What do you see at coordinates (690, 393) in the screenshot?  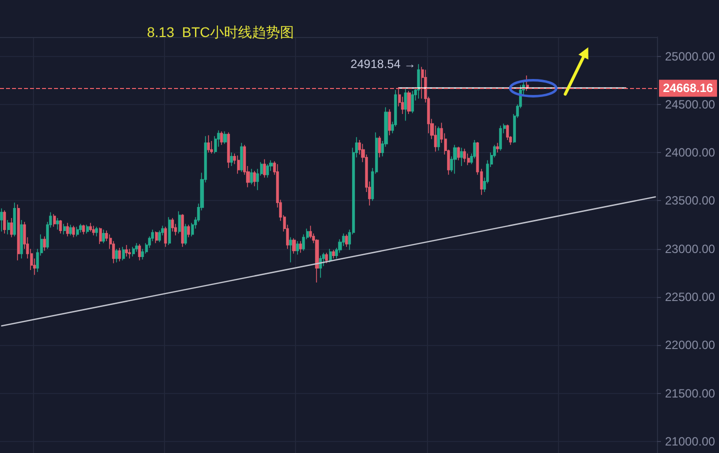 I see `y-tick-label: 21500.00` at bounding box center [690, 393].